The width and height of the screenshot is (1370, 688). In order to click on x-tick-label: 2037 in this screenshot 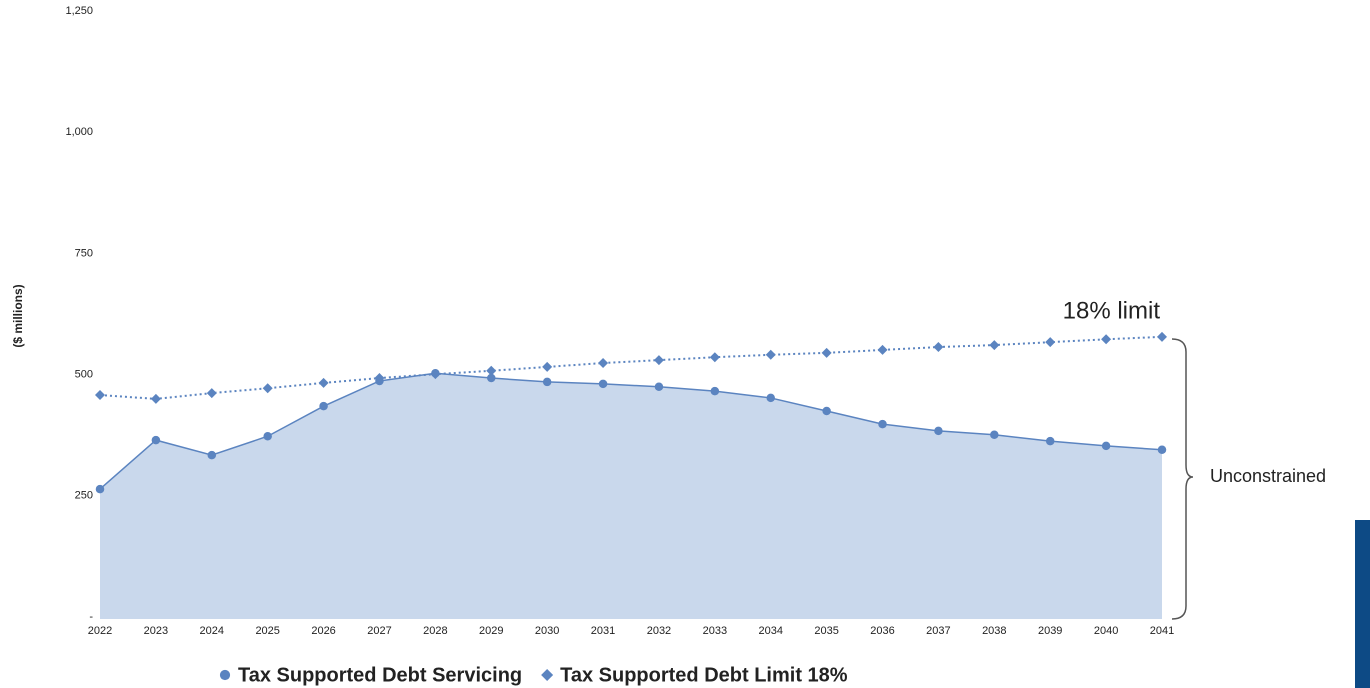, I will do `click(938, 631)`.